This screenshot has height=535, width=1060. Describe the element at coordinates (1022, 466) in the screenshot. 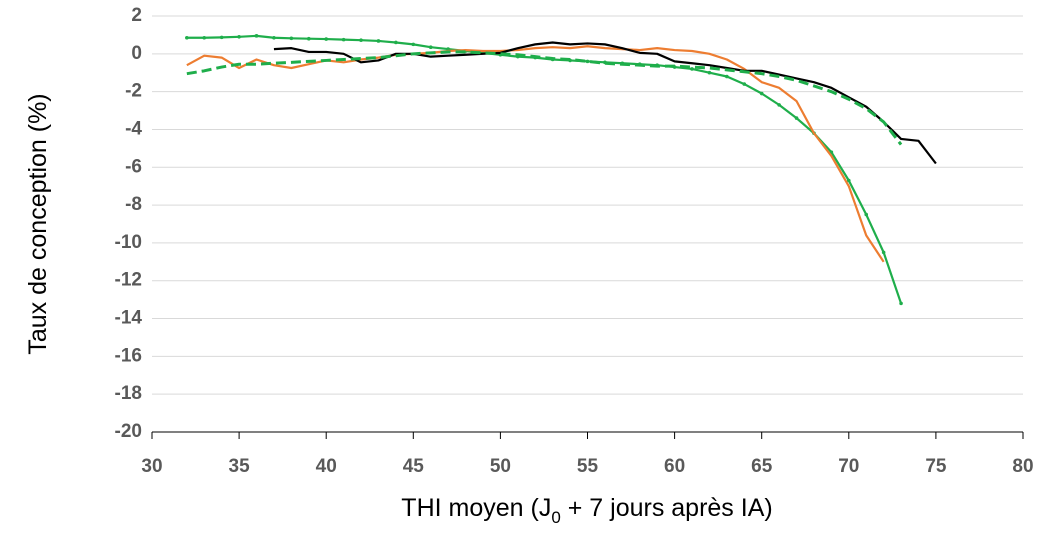

I see `x-tick-label: 80` at that location.